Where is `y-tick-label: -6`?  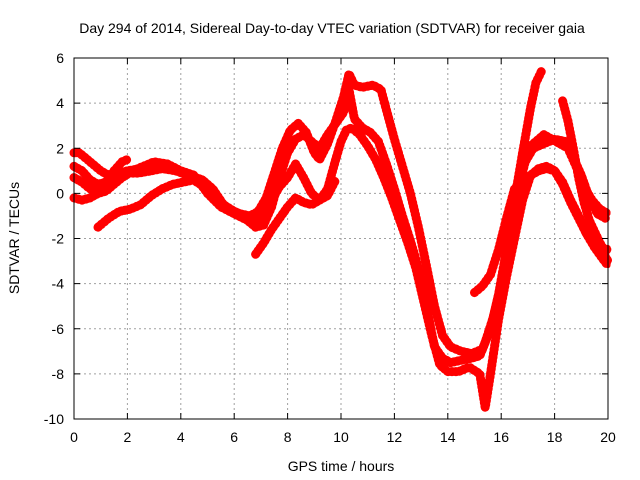
y-tick-label: -6 is located at coordinates (58, 329).